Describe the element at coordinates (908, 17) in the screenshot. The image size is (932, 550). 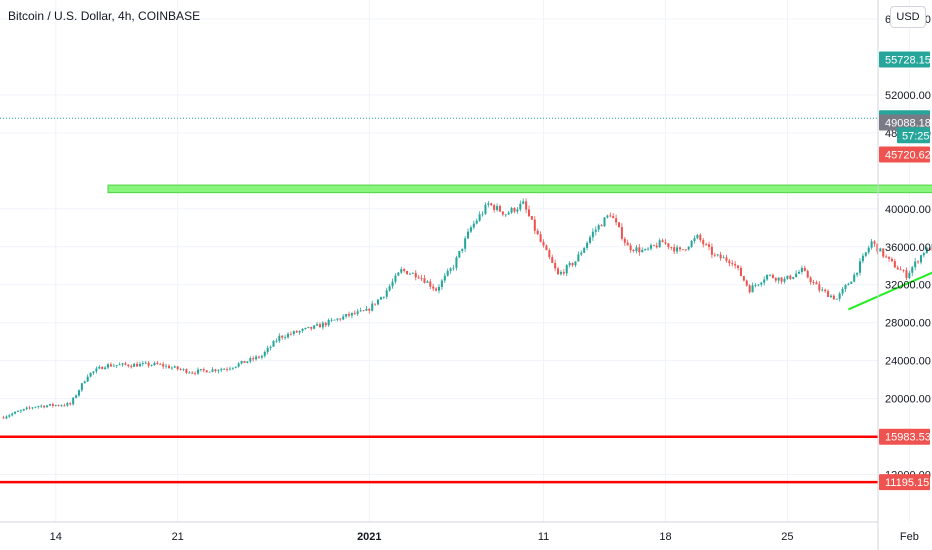
I see `currency-button: USD` at that location.